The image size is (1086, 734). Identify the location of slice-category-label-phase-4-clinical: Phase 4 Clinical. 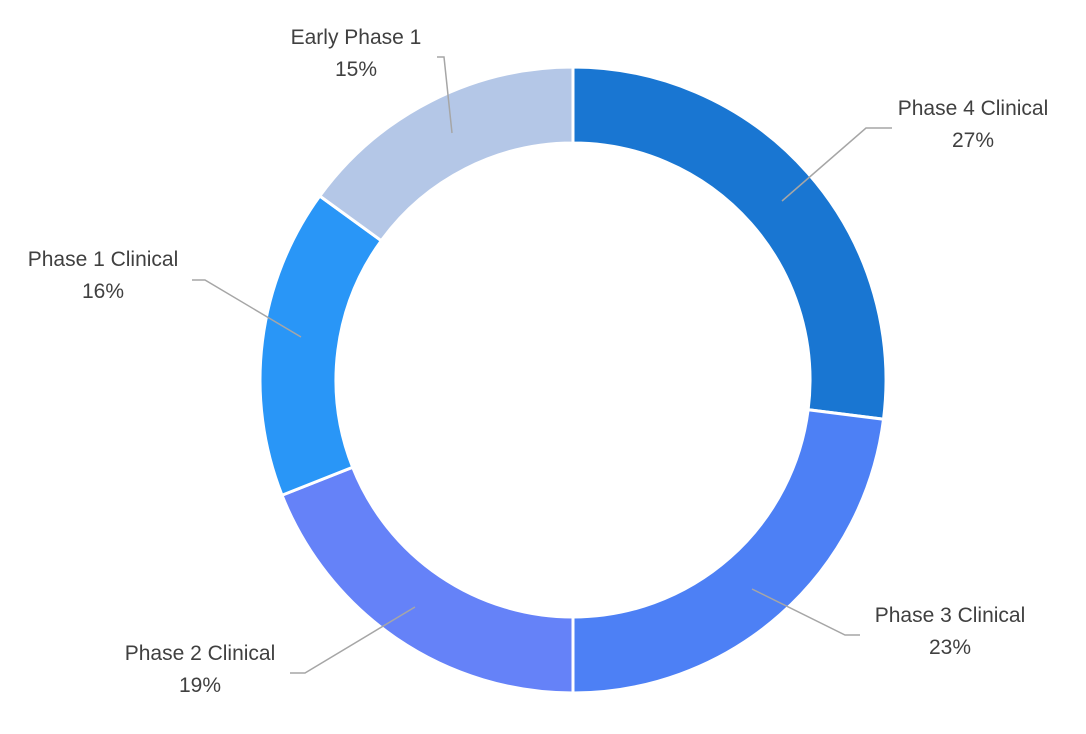
(973, 108).